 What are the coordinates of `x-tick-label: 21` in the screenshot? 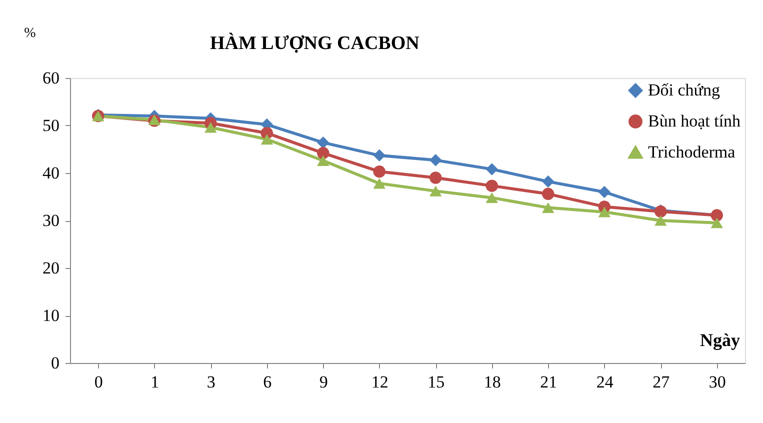 It's located at (549, 382).